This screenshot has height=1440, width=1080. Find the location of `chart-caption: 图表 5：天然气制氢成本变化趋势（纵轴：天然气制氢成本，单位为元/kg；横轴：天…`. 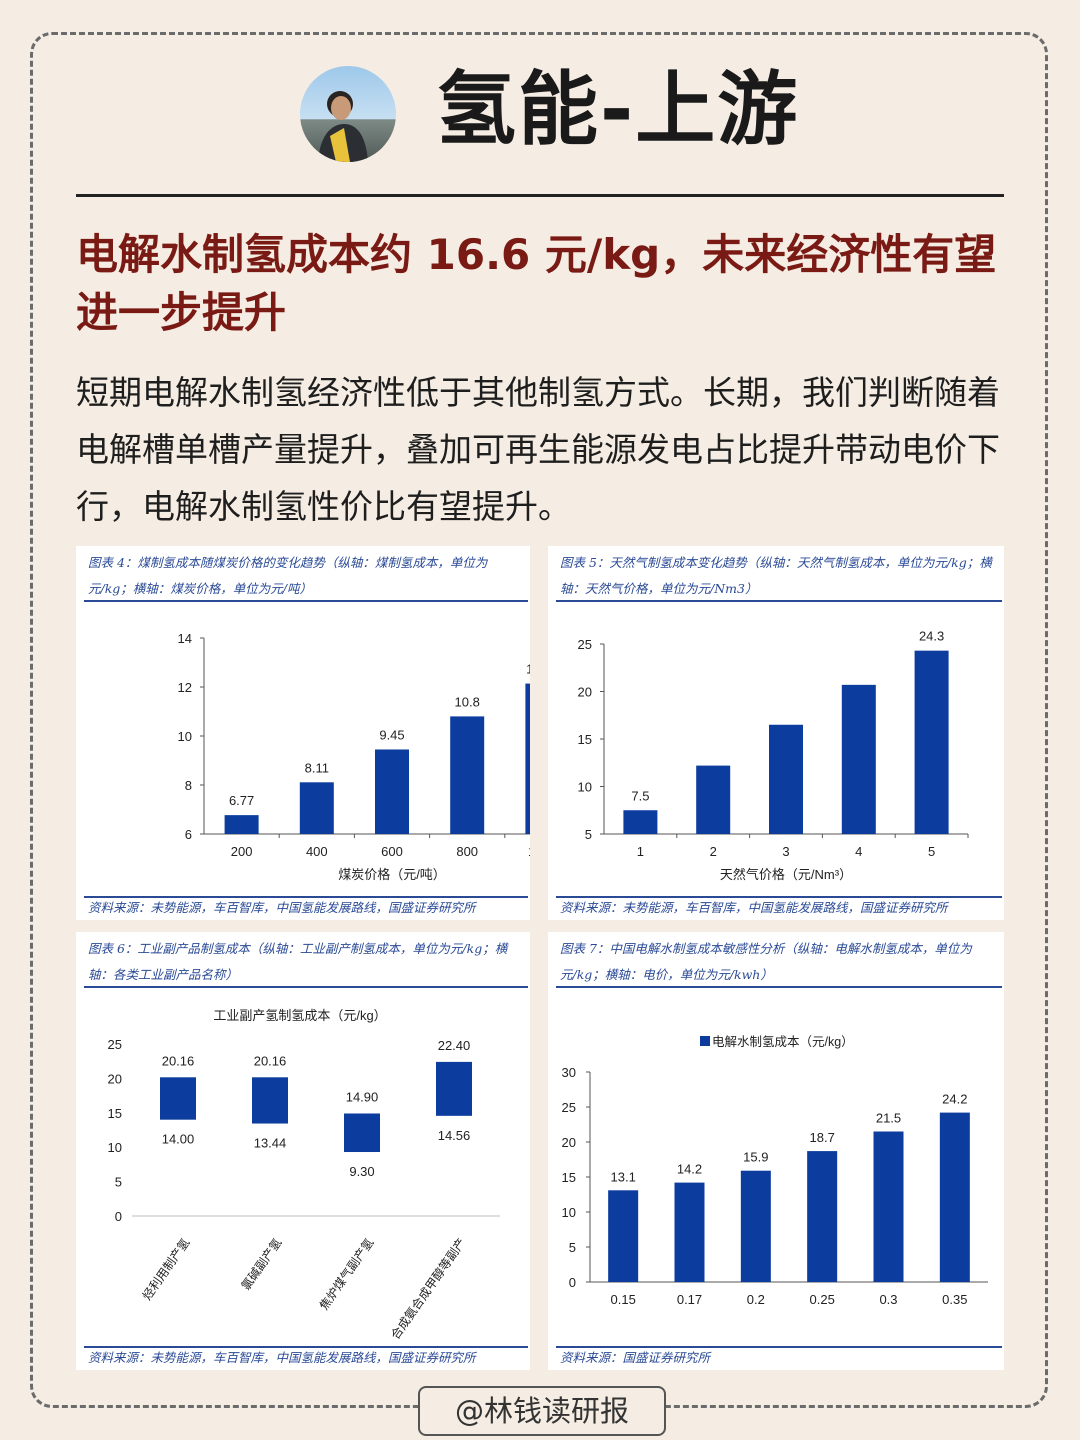

chart-caption: 图表 5：天然气制氢成本变化趋势（纵轴：天然气制氢成本，单位为元/kg；横轴：天… is located at coordinates (776, 575).